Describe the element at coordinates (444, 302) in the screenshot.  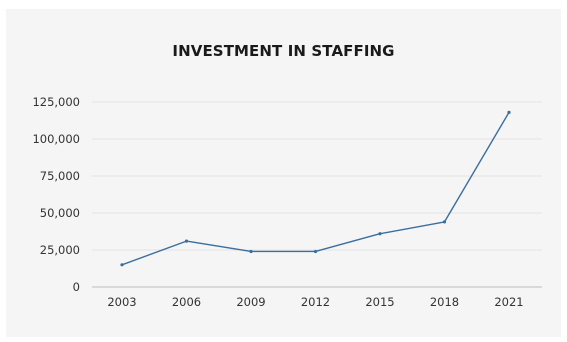
I see `x-tick-label: 2018` at that location.